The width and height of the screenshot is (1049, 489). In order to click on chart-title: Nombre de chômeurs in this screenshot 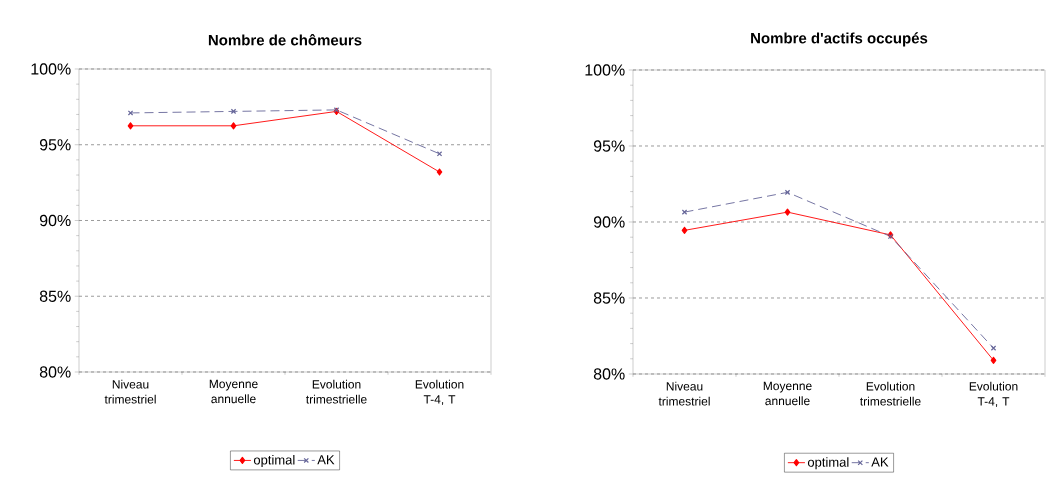, I will do `click(285, 40)`.